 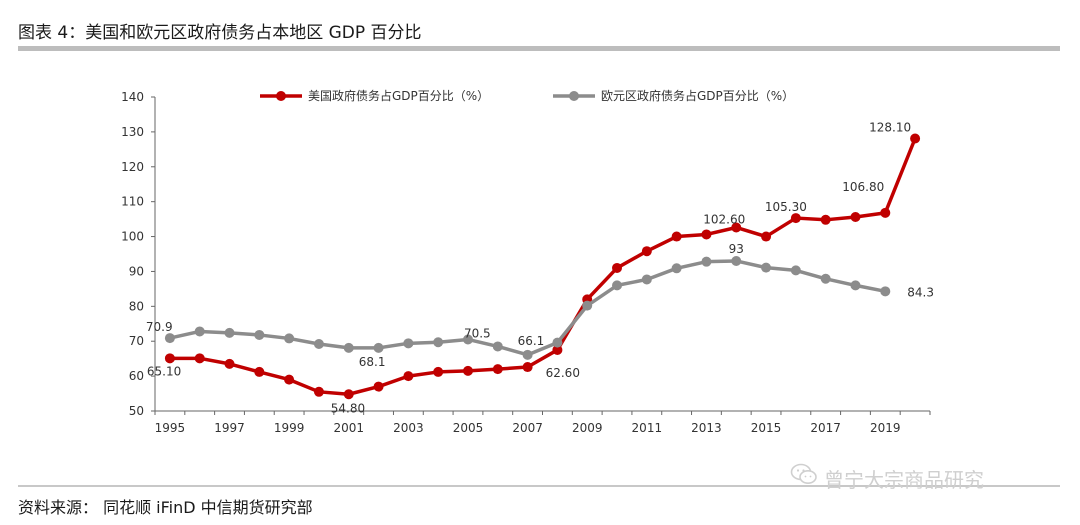 What do you see at coordinates (289, 428) in the screenshot?
I see `x-tick-label: 1999` at bounding box center [289, 428].